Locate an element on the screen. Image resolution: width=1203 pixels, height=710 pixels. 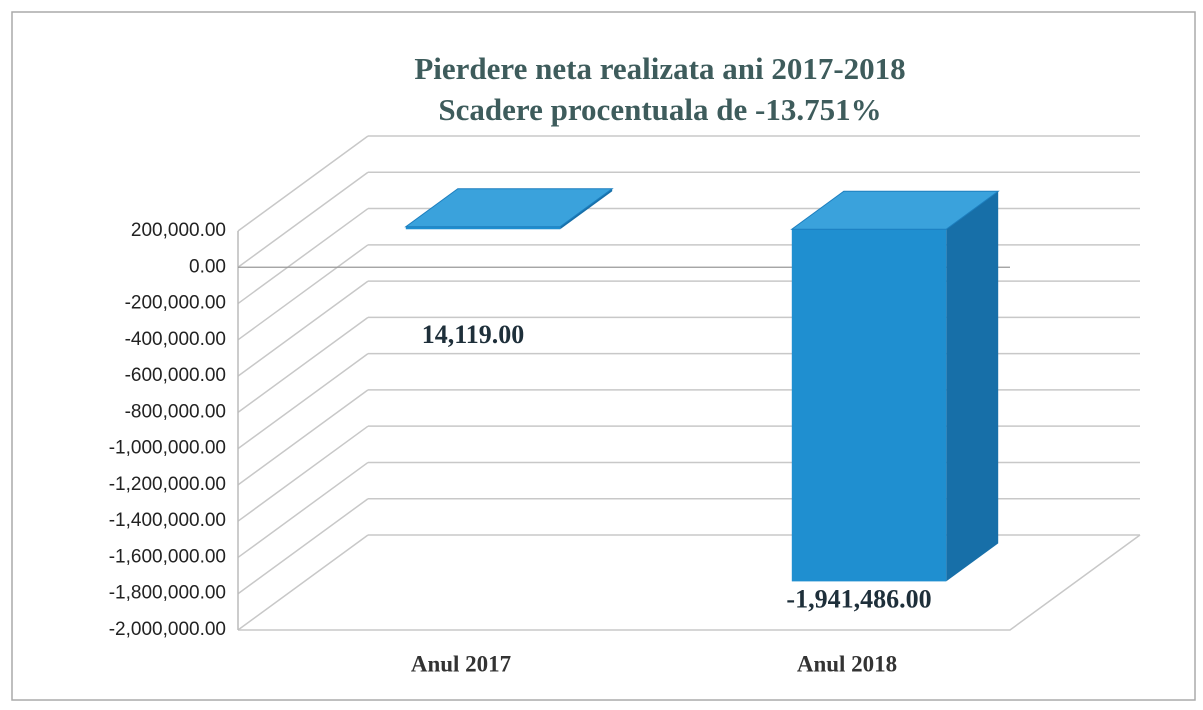
y-tick-label: -600,000.00 is located at coordinates (175, 375).